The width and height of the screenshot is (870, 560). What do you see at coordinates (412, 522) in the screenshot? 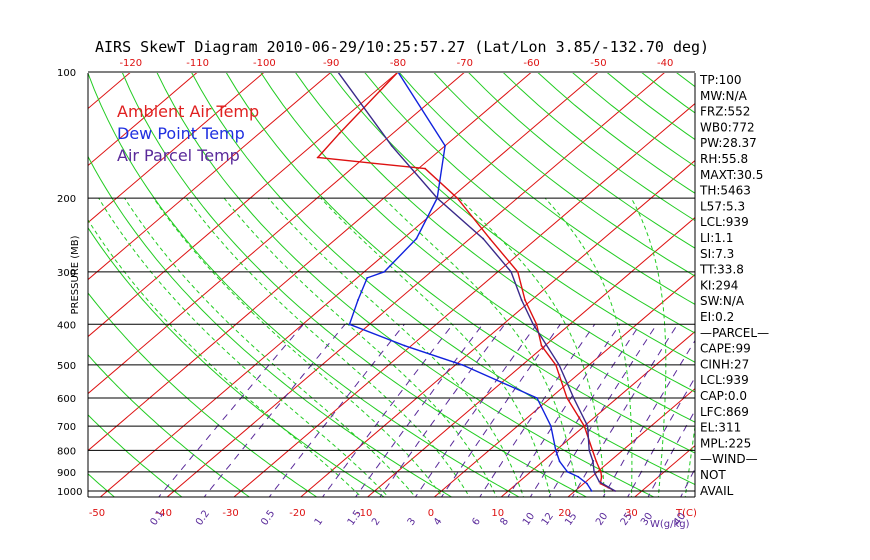
I see `mixing-ratio-label: 3` at bounding box center [412, 522].